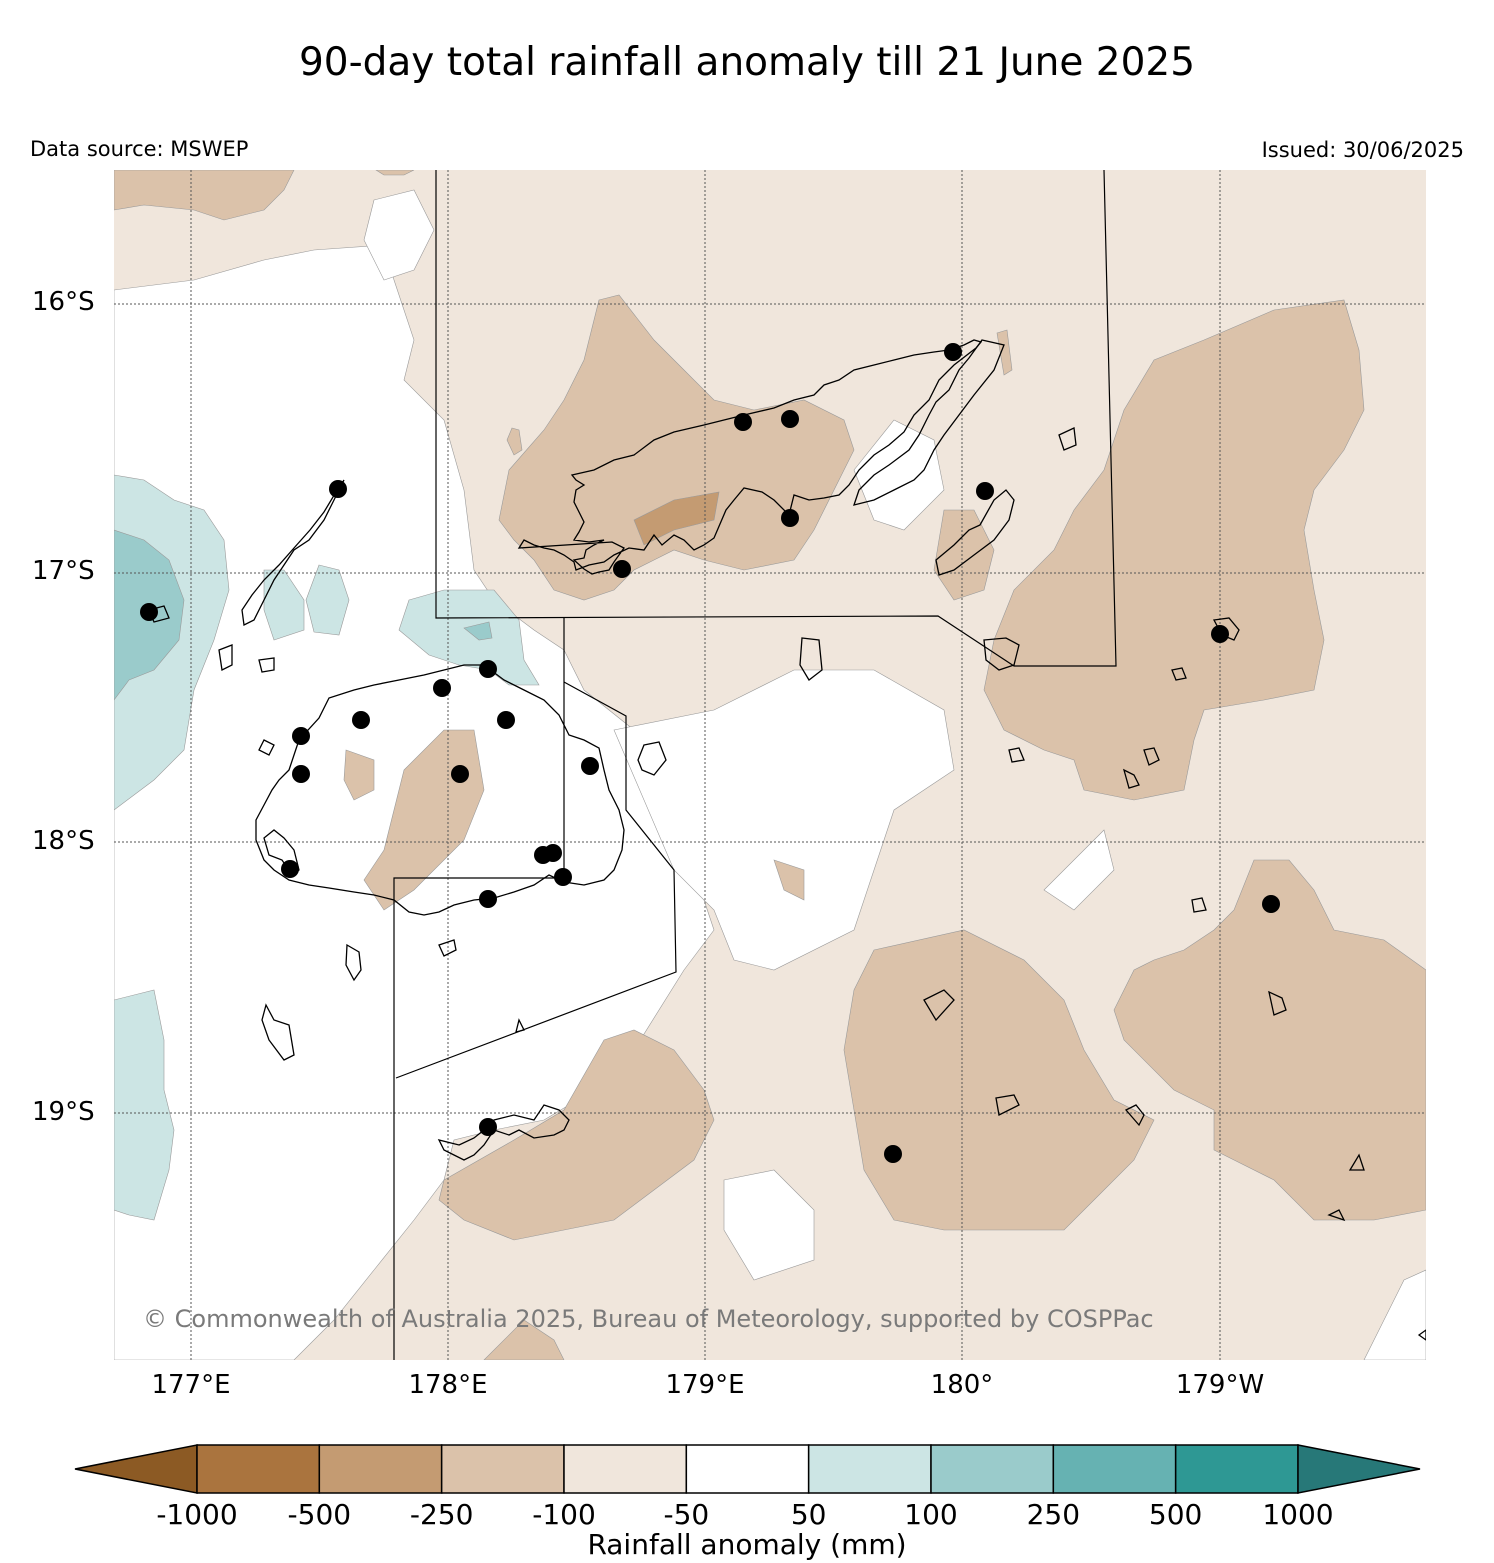 This screenshot has width=1494, height=1563. Describe the element at coordinates (808, 1514) in the screenshot. I see `colorbar-tick-label: 50` at that location.